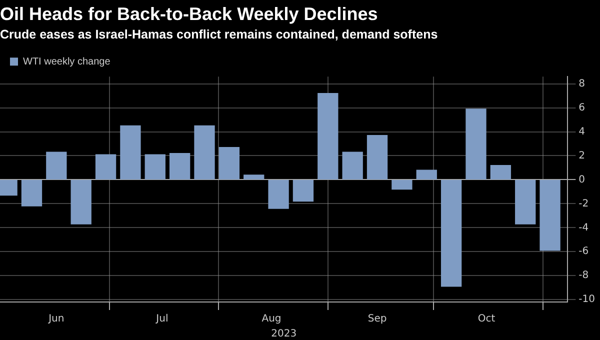 The height and width of the screenshot is (340, 600). I want to click on x-tick-label: Aug, so click(272, 319).